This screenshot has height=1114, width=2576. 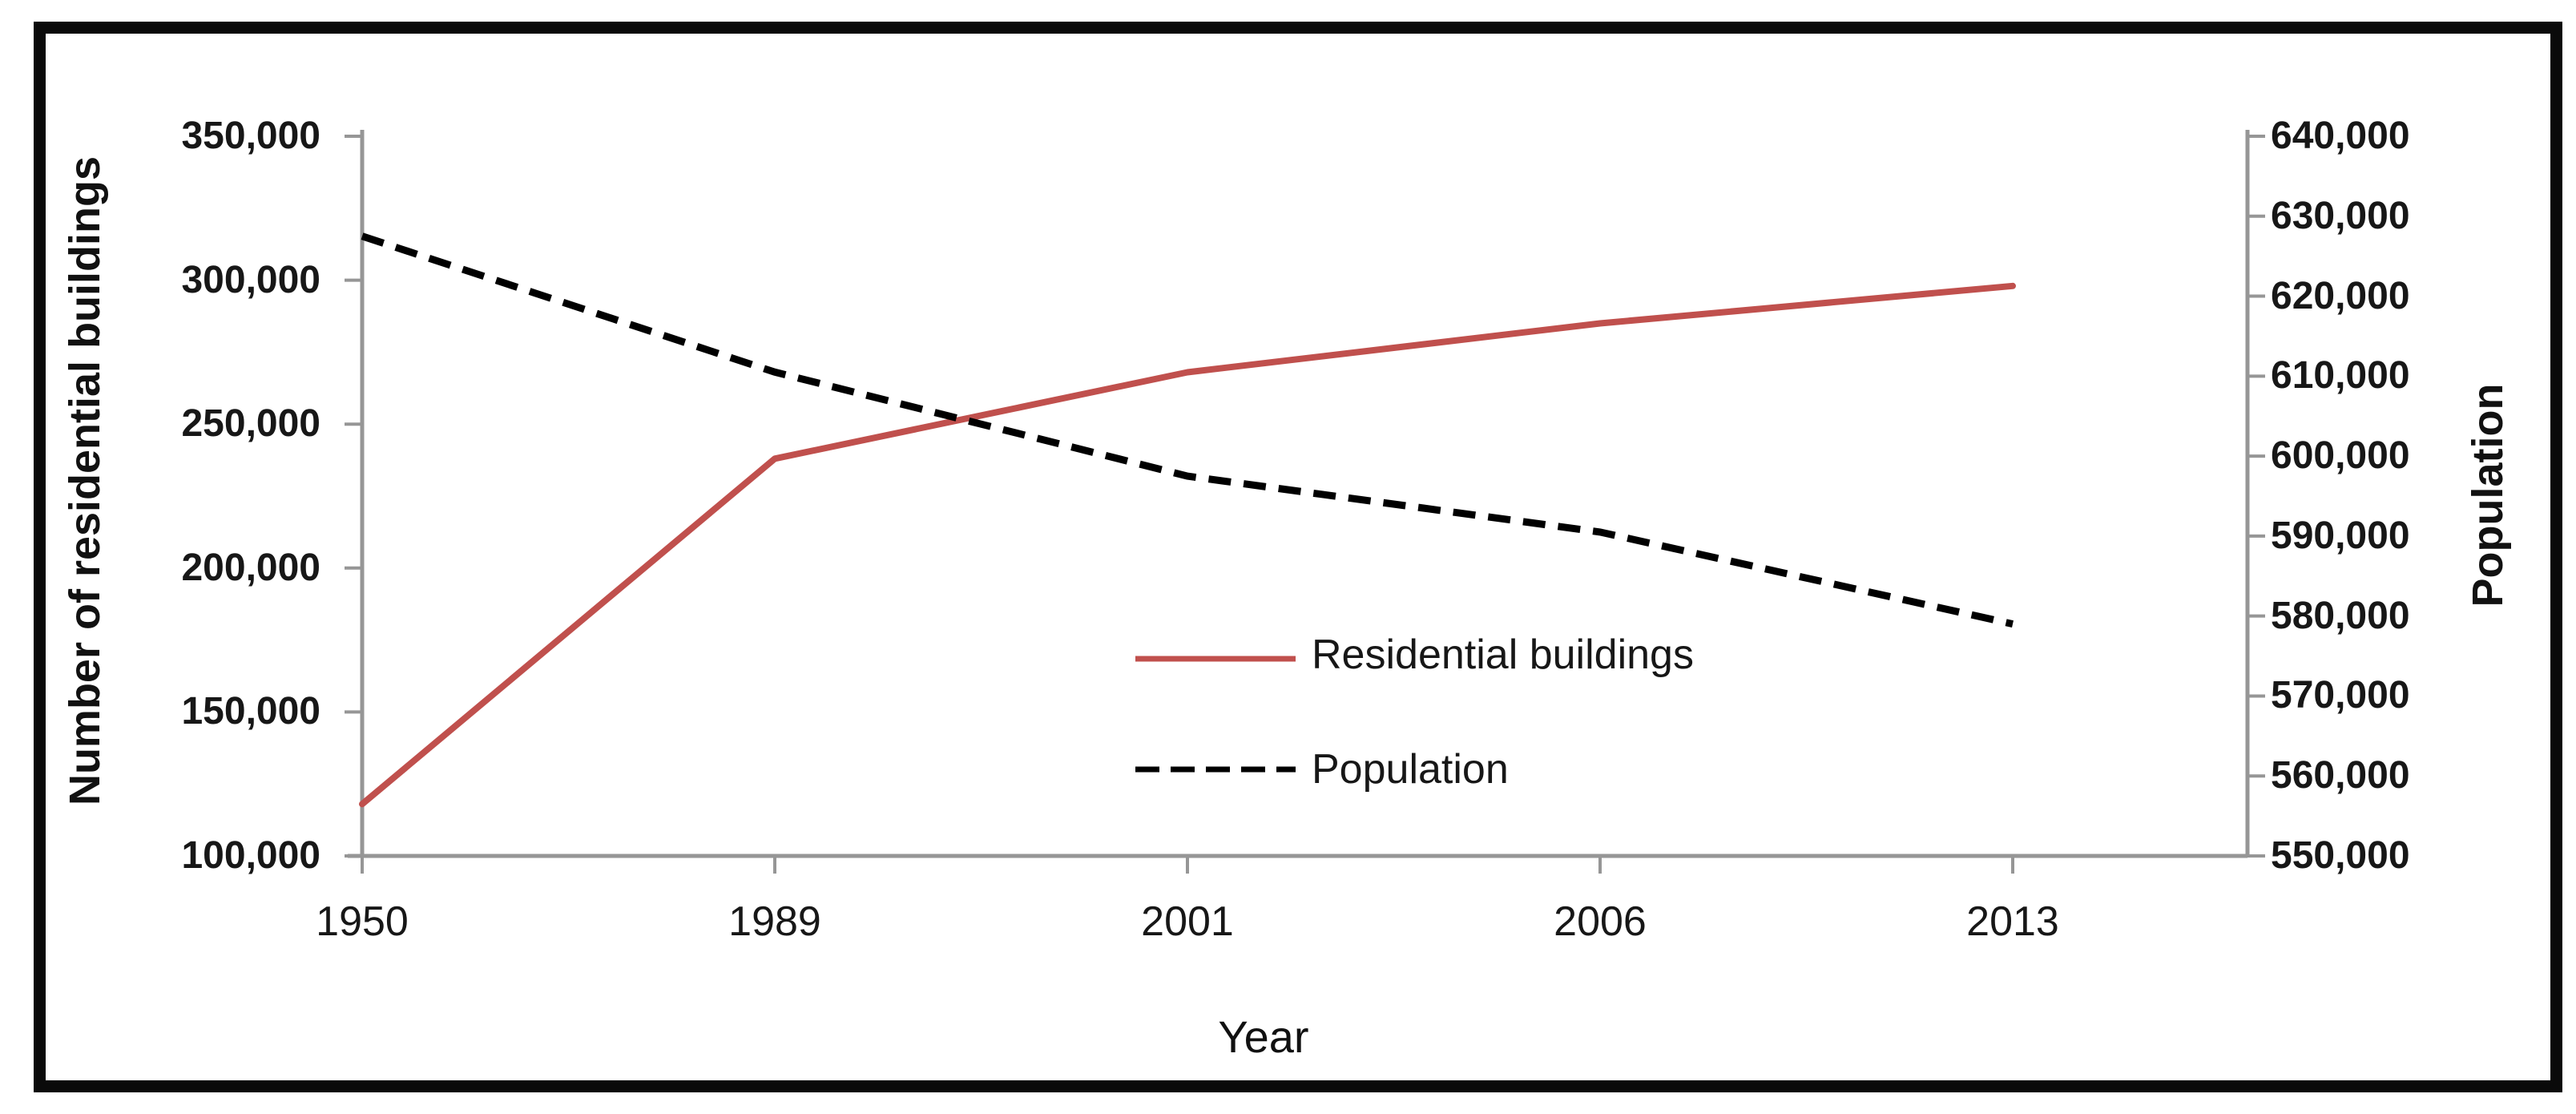 What do you see at coordinates (2340, 375) in the screenshot?
I see `right-axis-tick-label: 610,000` at bounding box center [2340, 375].